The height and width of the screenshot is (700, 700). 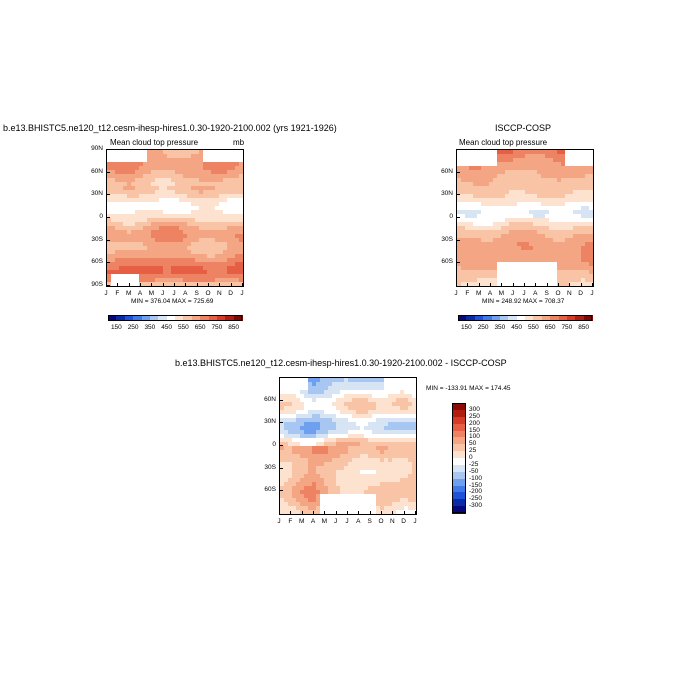 I want to click on colorbar-label: 100, so click(x=474, y=437).